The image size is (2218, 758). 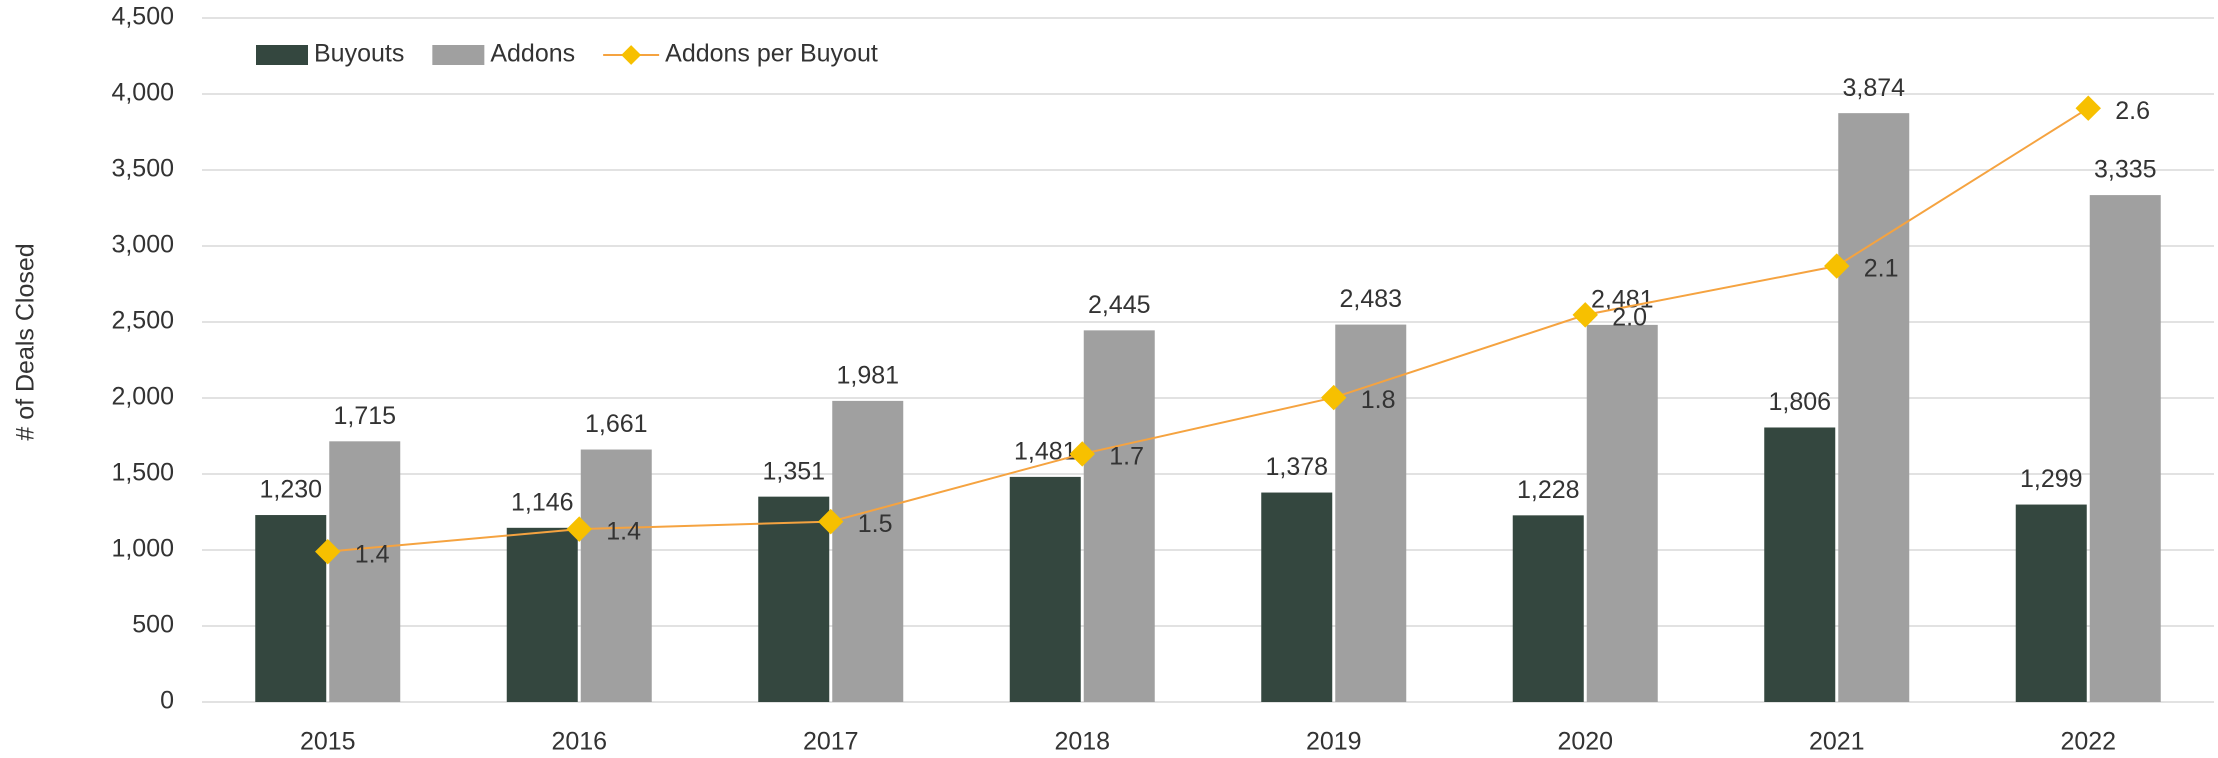 I want to click on y-tick-label: 4,500, so click(x=142, y=17).